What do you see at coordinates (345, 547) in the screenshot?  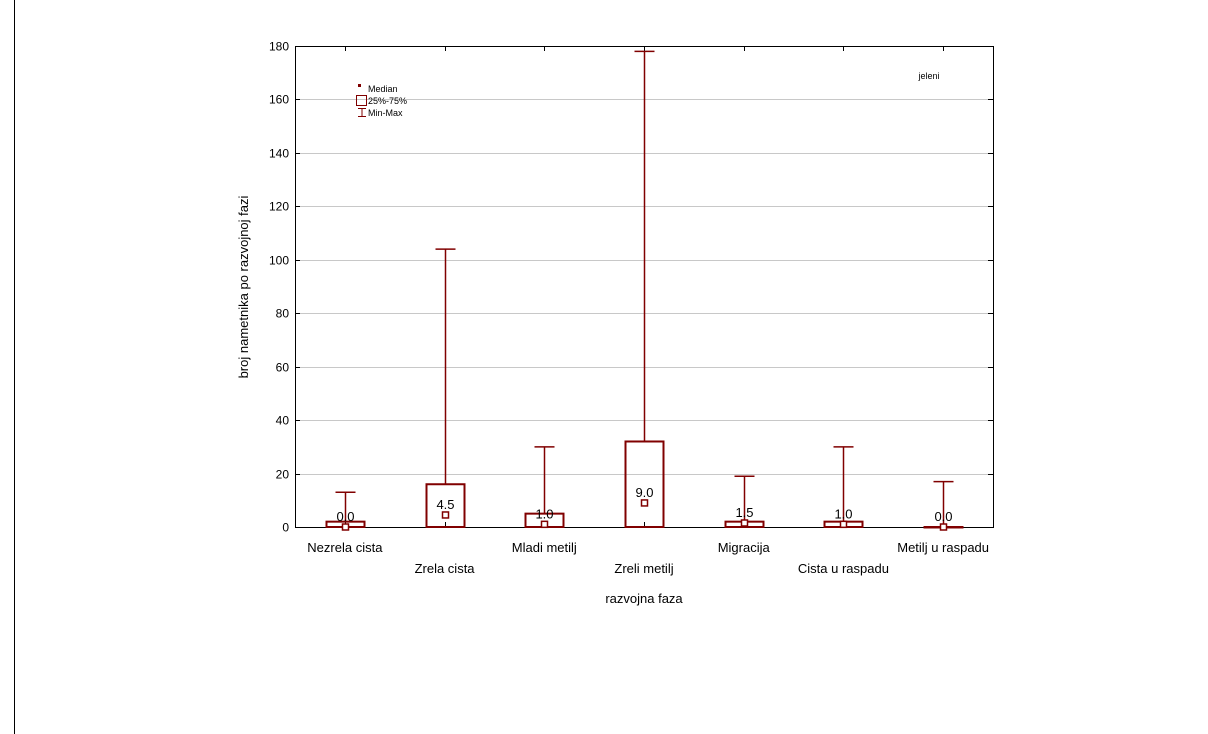 I see `x-category-label: Nezrela cista` at bounding box center [345, 547].